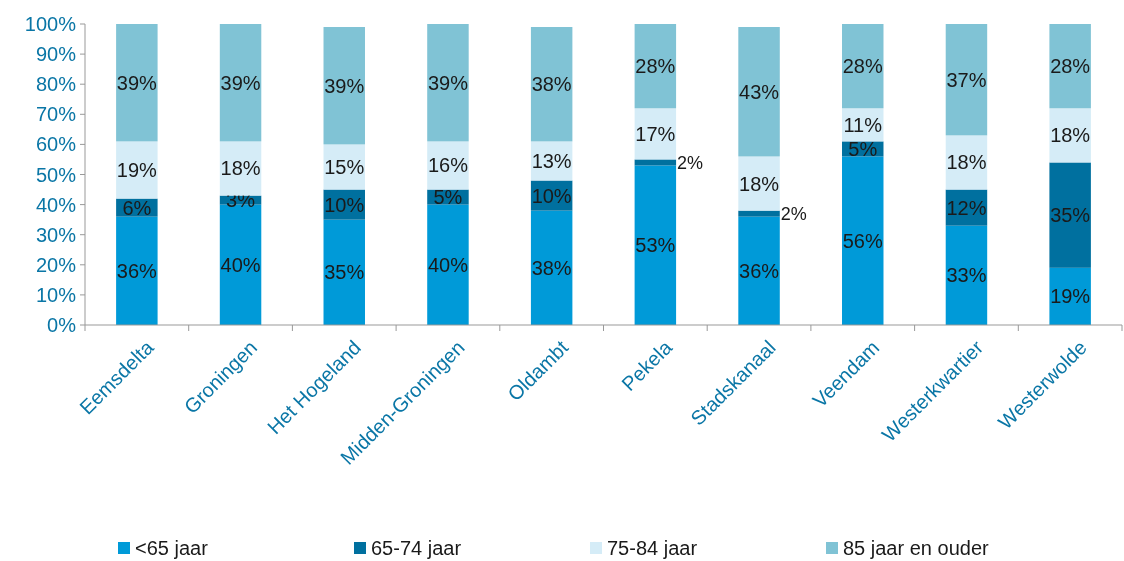  What do you see at coordinates (966, 207) in the screenshot?
I see `data-label: 12%` at bounding box center [966, 207].